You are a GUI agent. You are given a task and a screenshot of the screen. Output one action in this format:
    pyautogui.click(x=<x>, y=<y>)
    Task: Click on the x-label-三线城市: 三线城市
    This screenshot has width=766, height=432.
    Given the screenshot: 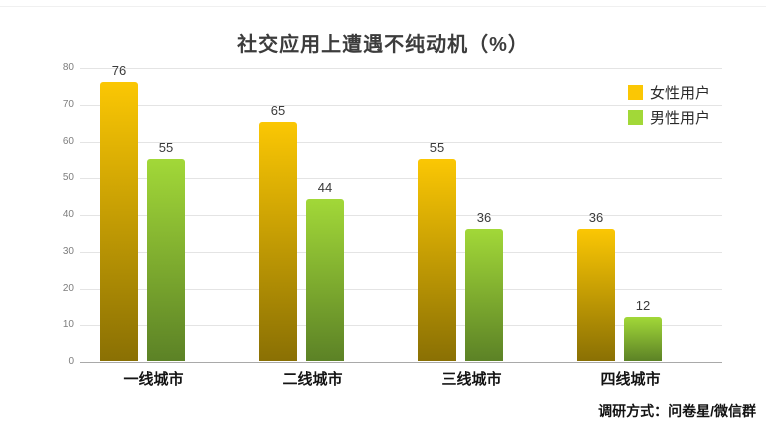 What is the action you would take?
    pyautogui.click(x=471, y=379)
    